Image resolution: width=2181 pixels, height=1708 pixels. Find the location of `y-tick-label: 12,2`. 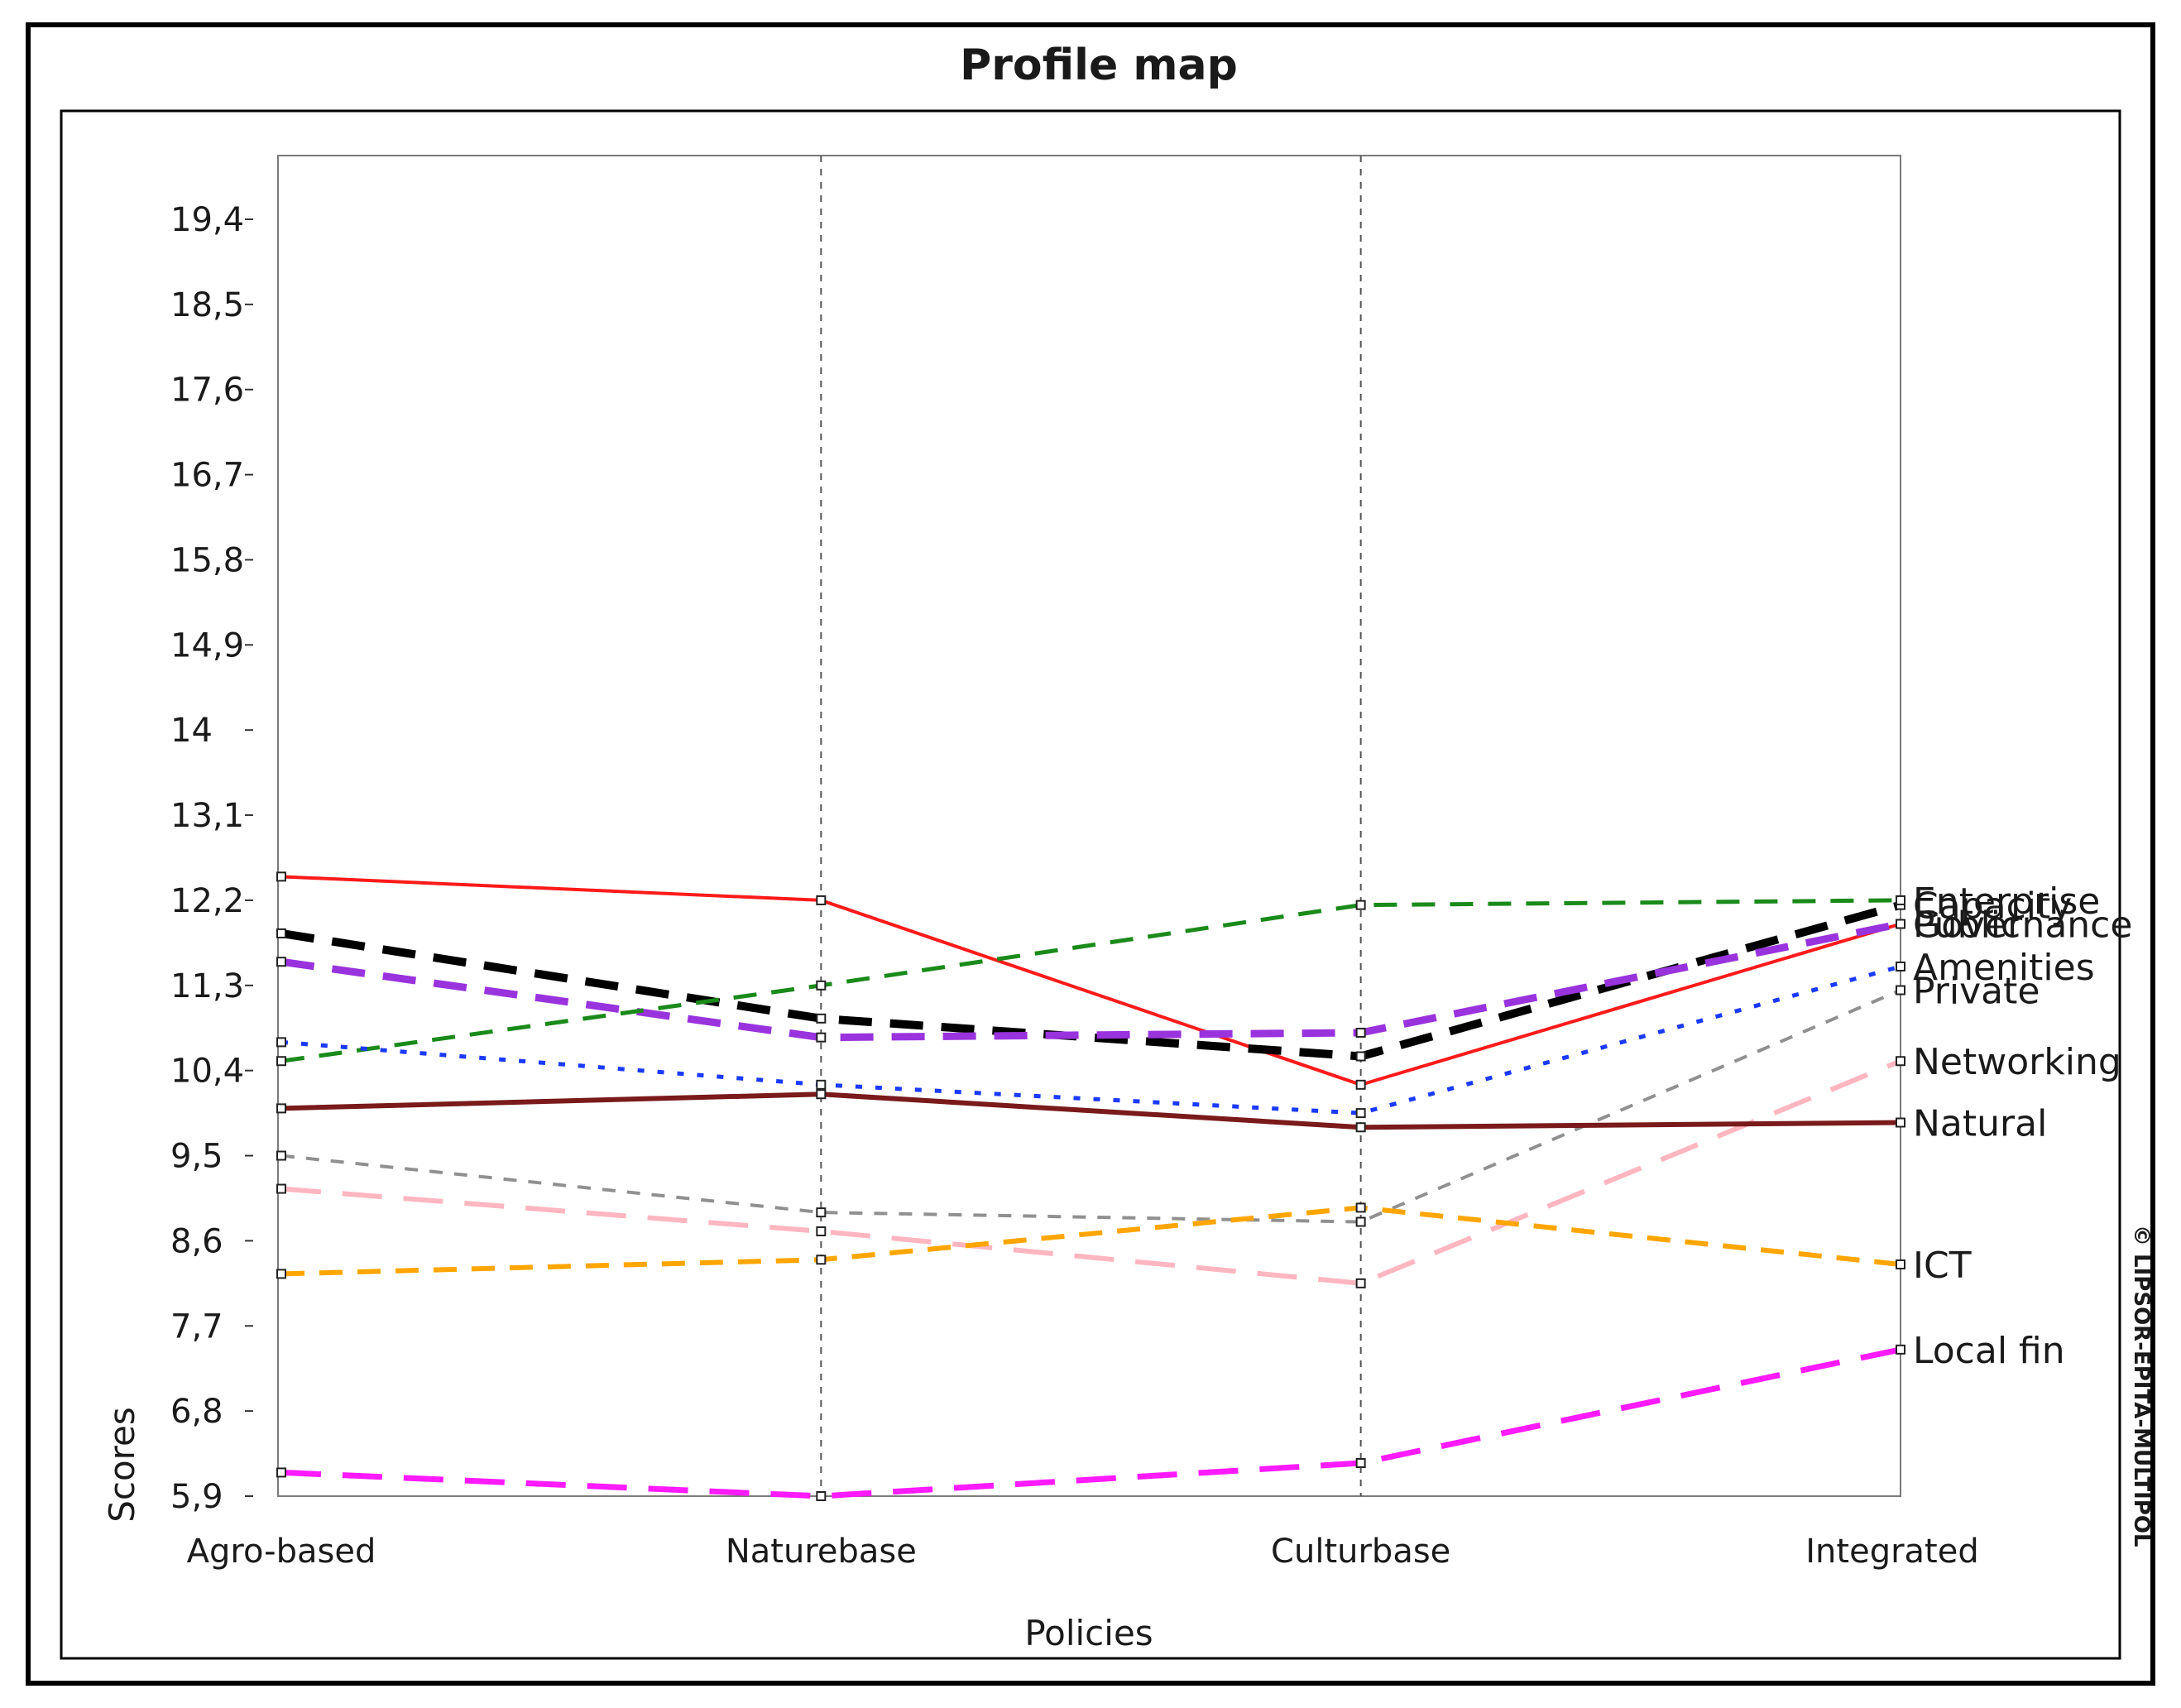

y-tick-label: 12,2 is located at coordinates (207, 901).